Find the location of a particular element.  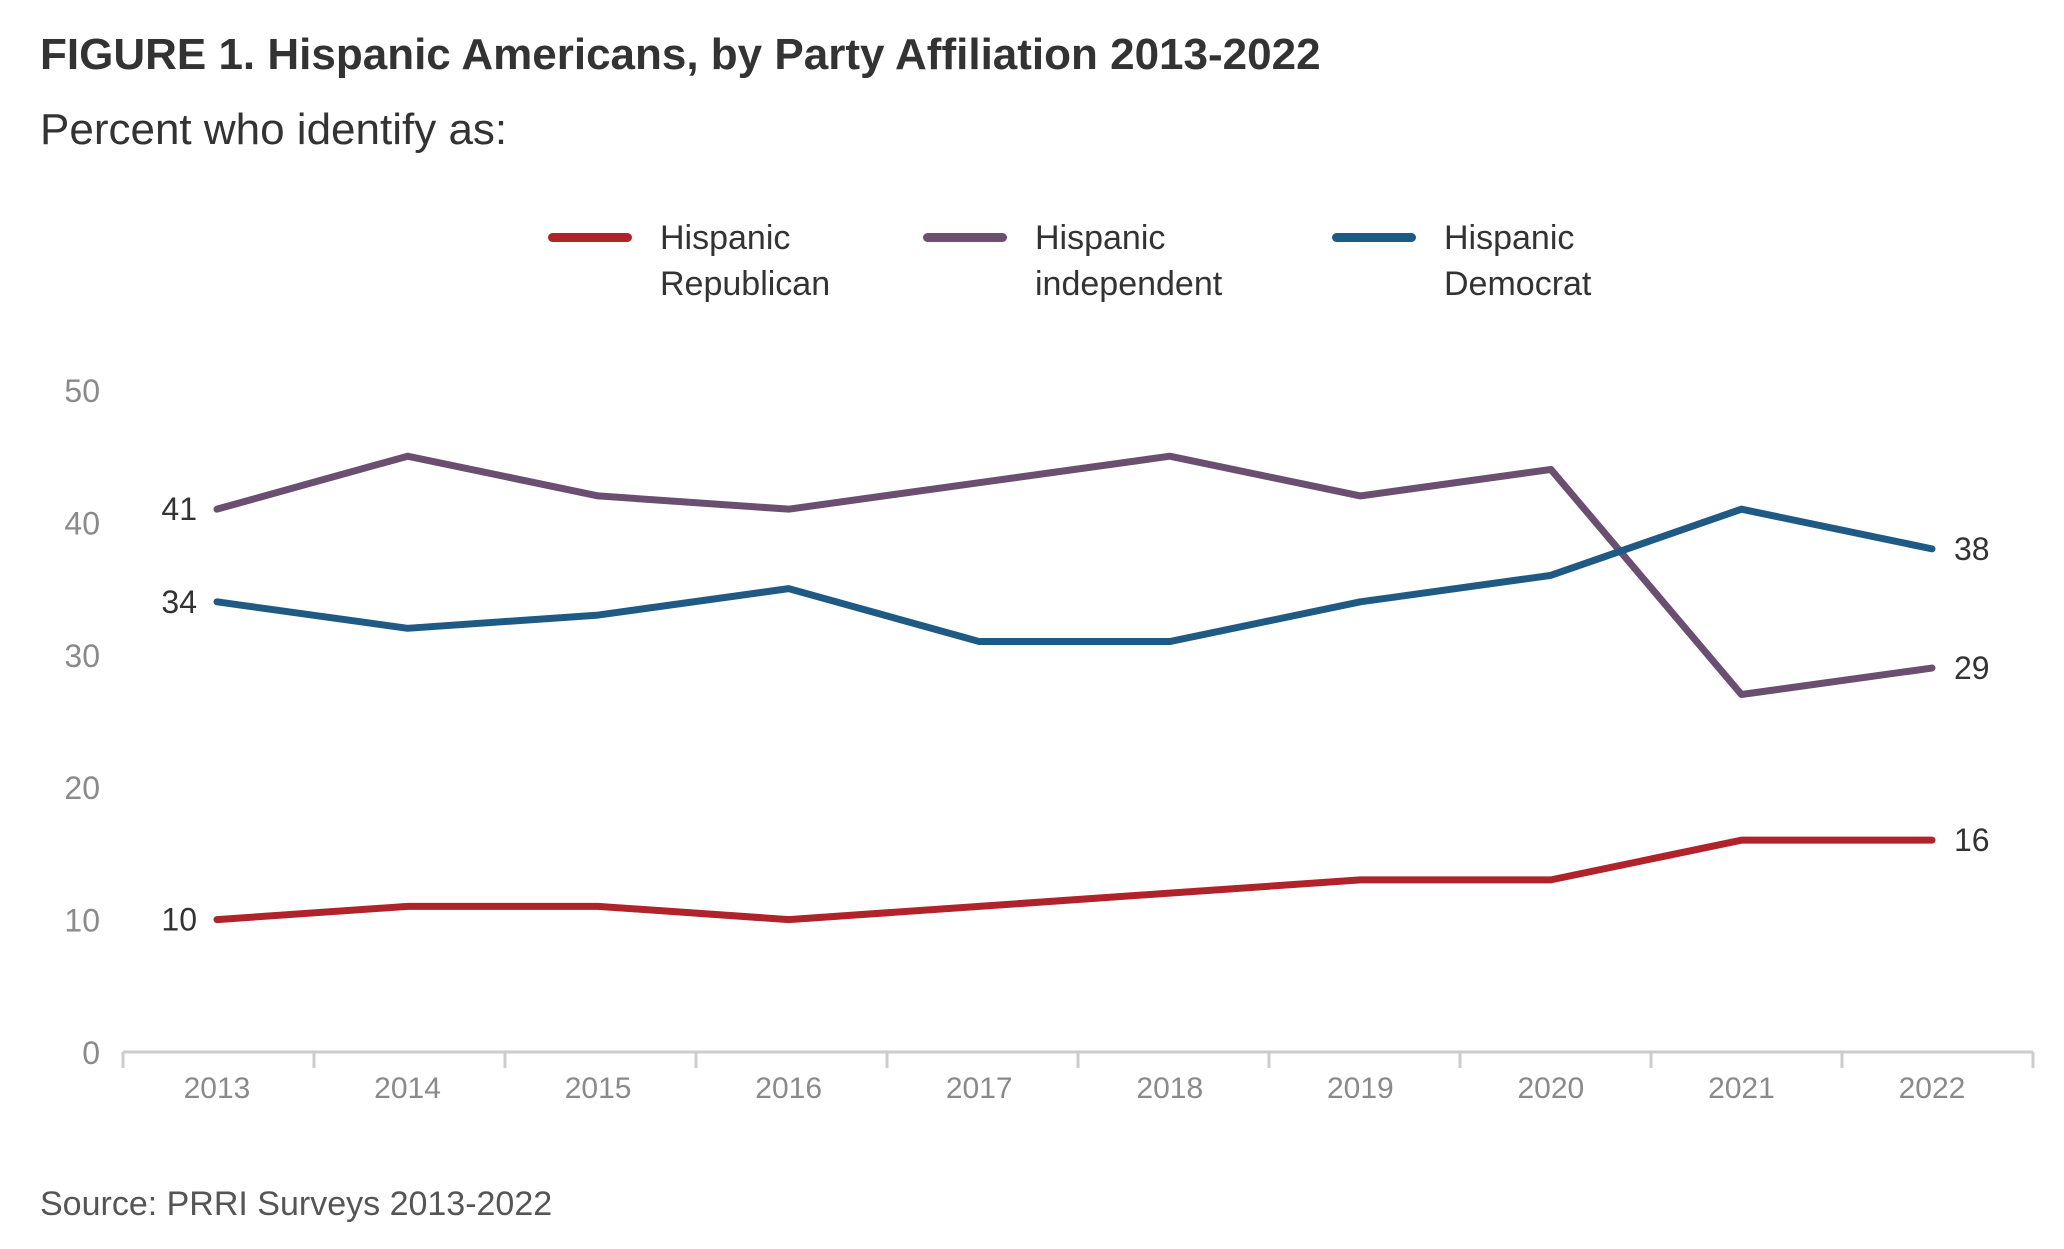

x-tick-label: 2016 is located at coordinates (788, 1088).